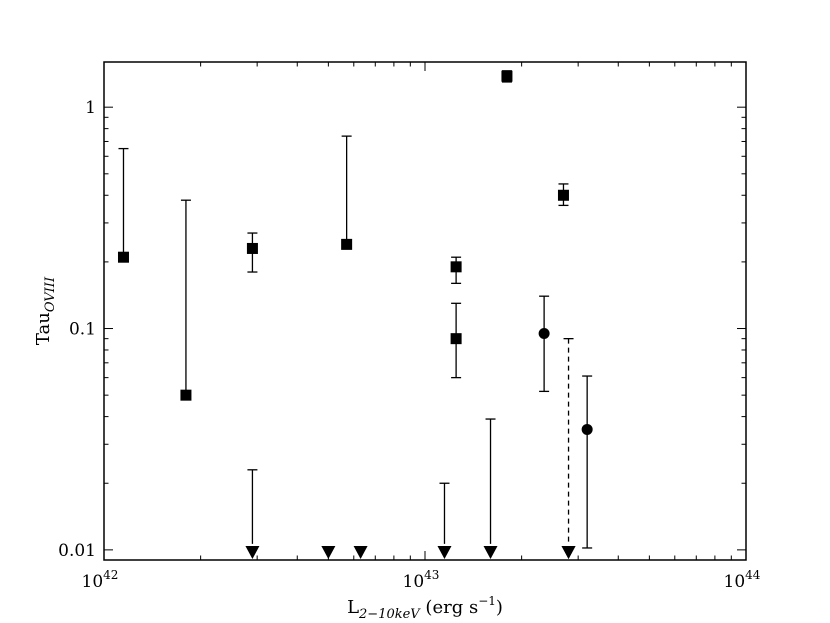  Describe the element at coordinates (90, 108) in the screenshot. I see `y-tick-label: 1` at that location.